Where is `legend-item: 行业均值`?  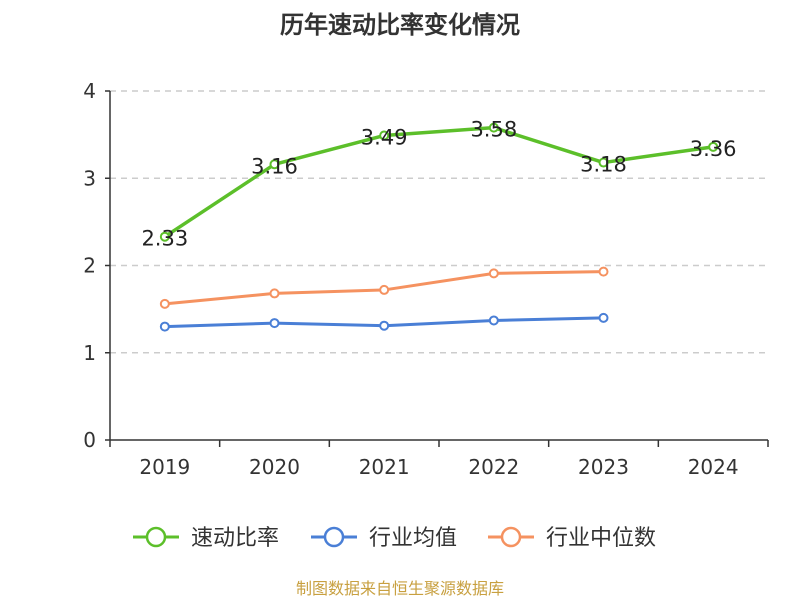 legend-item: 行业均值 is located at coordinates (384, 538).